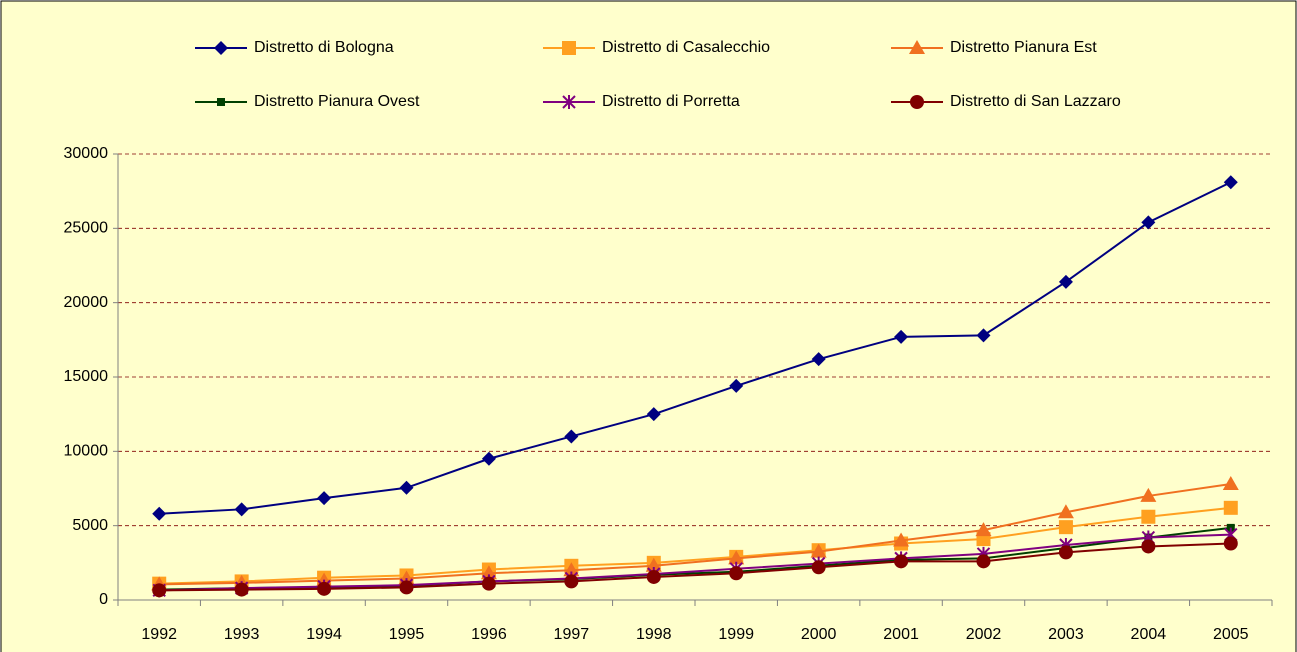 The height and width of the screenshot is (652, 1297). I want to click on x-tick-label: 2000, so click(819, 634).